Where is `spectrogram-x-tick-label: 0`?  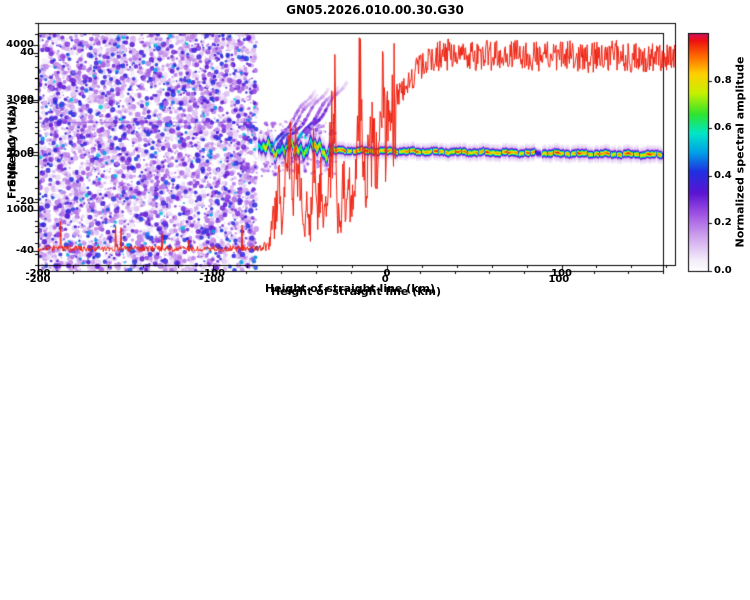
spectrogram-x-tick-label: 0 is located at coordinates (385, 279).